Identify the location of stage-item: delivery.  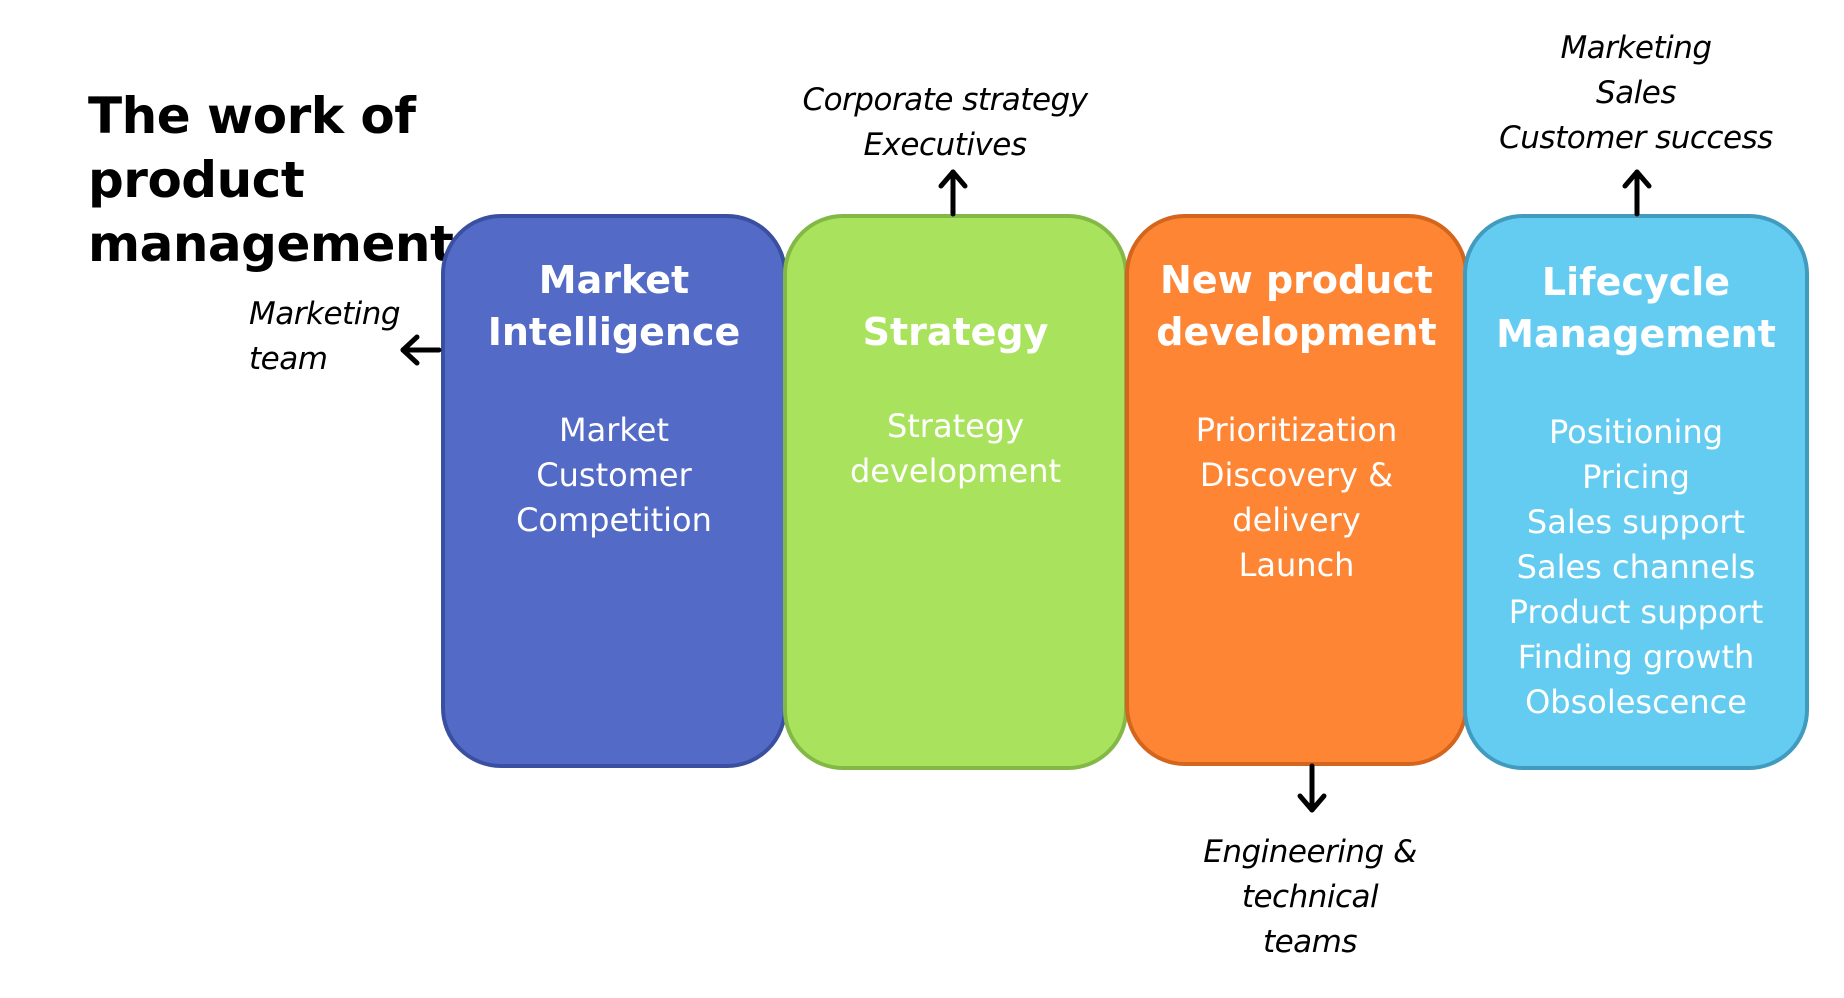
(1296, 520).